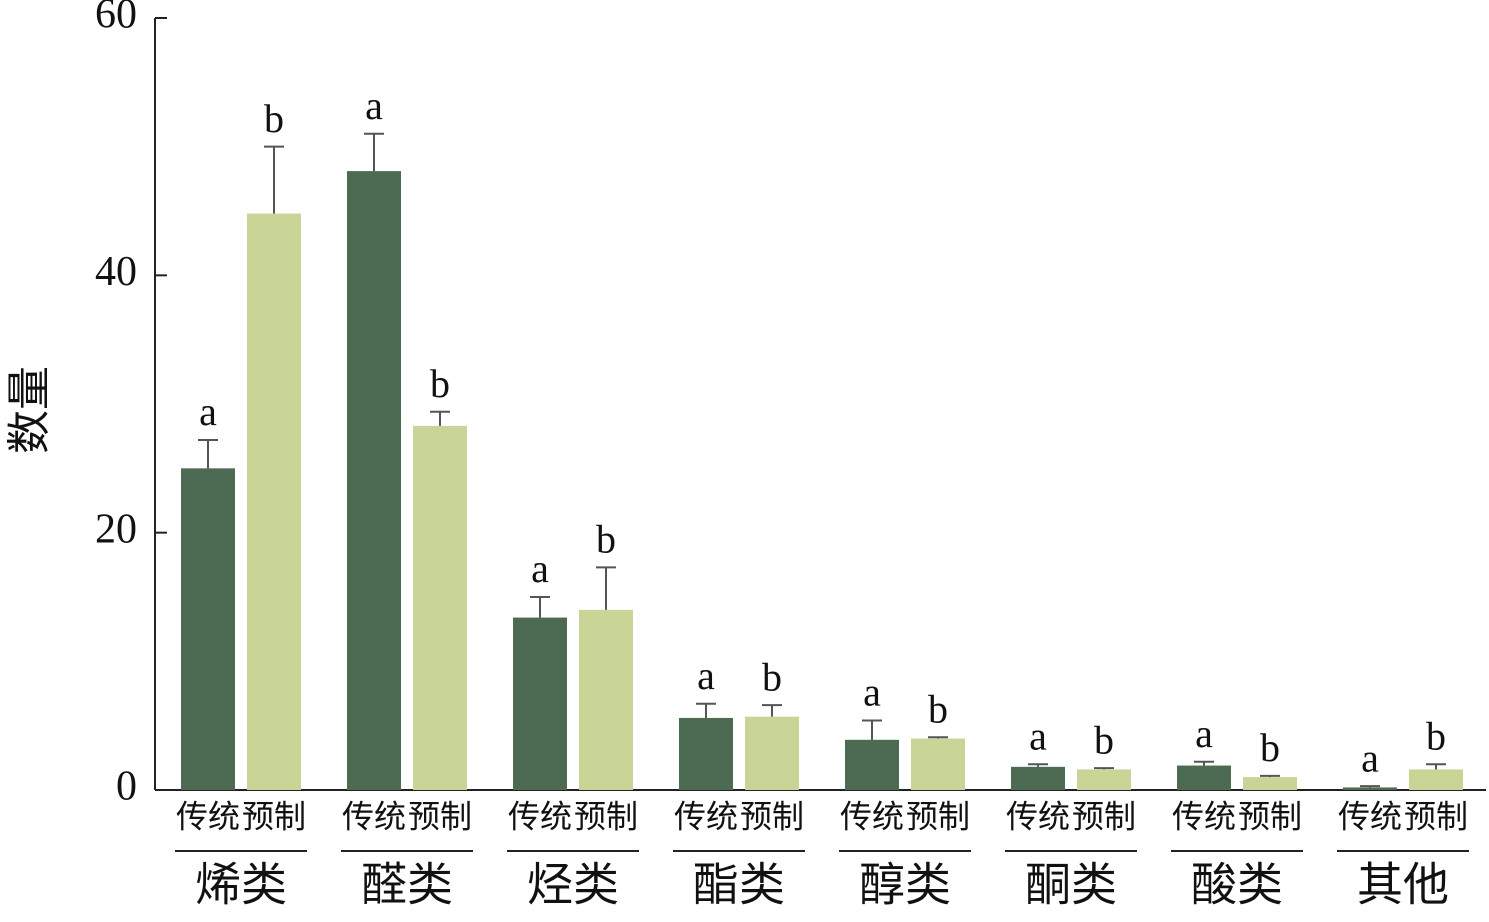 This screenshot has width=1489, height=922. I want to click on x-category-label: 酮类, so click(1071, 885).